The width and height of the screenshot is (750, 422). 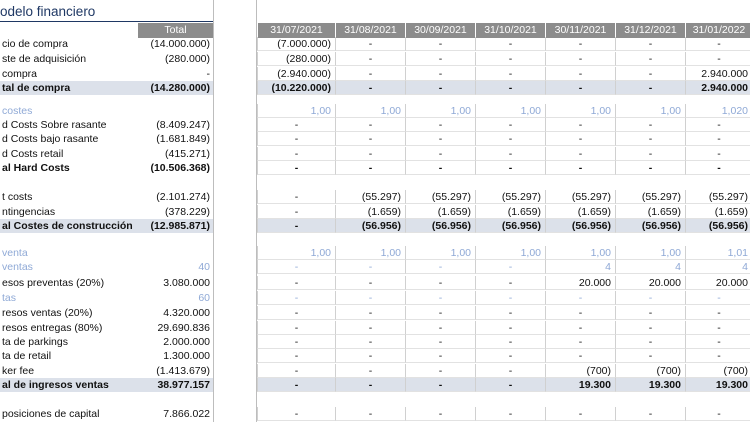 What do you see at coordinates (9, 298) in the screenshot?
I see `row-label: tas` at bounding box center [9, 298].